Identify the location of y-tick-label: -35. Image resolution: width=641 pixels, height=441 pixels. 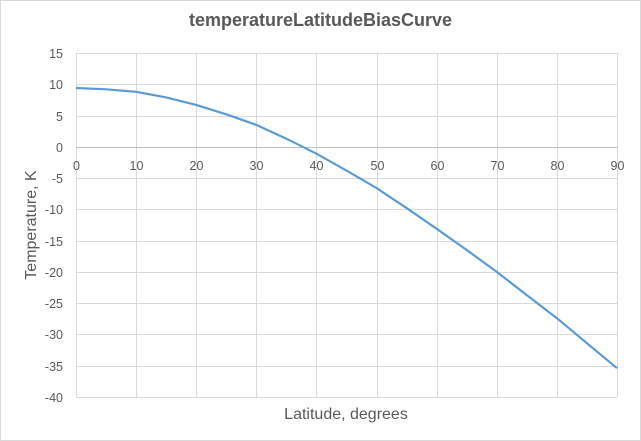
(54, 367).